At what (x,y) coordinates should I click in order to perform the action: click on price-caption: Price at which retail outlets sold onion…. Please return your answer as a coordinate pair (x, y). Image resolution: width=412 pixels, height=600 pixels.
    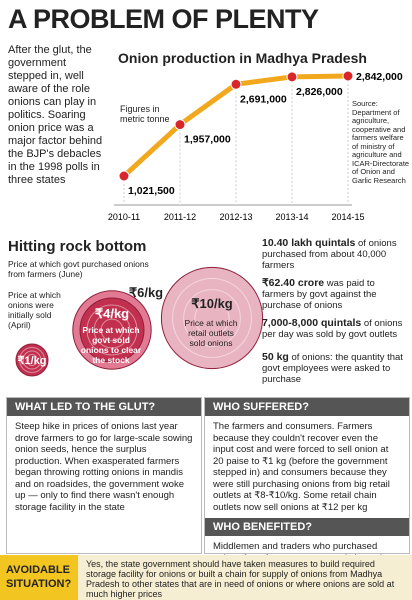
    Looking at the image, I should click on (211, 333).